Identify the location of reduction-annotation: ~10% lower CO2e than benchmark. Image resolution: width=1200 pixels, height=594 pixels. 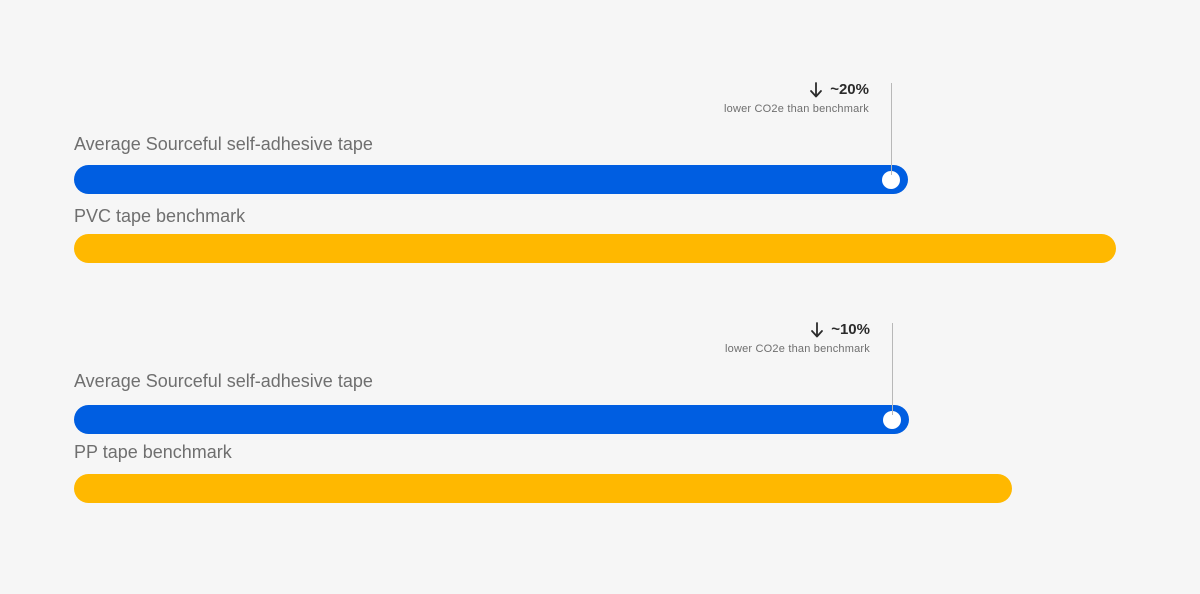
(797, 338).